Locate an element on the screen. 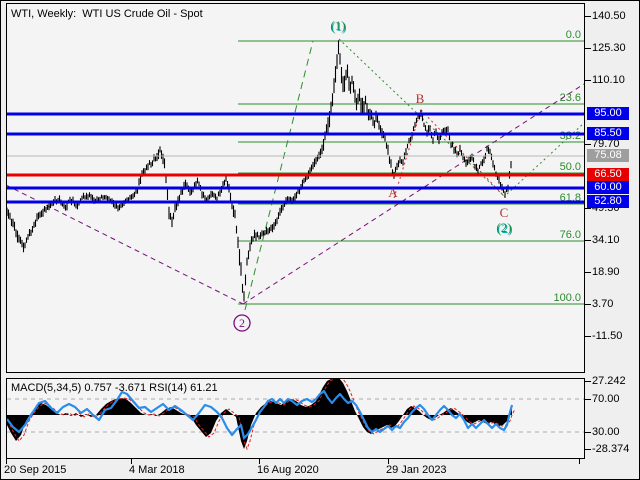 This screenshot has width=640, height=480. fib-level-label: 23.6 is located at coordinates (570, 98).